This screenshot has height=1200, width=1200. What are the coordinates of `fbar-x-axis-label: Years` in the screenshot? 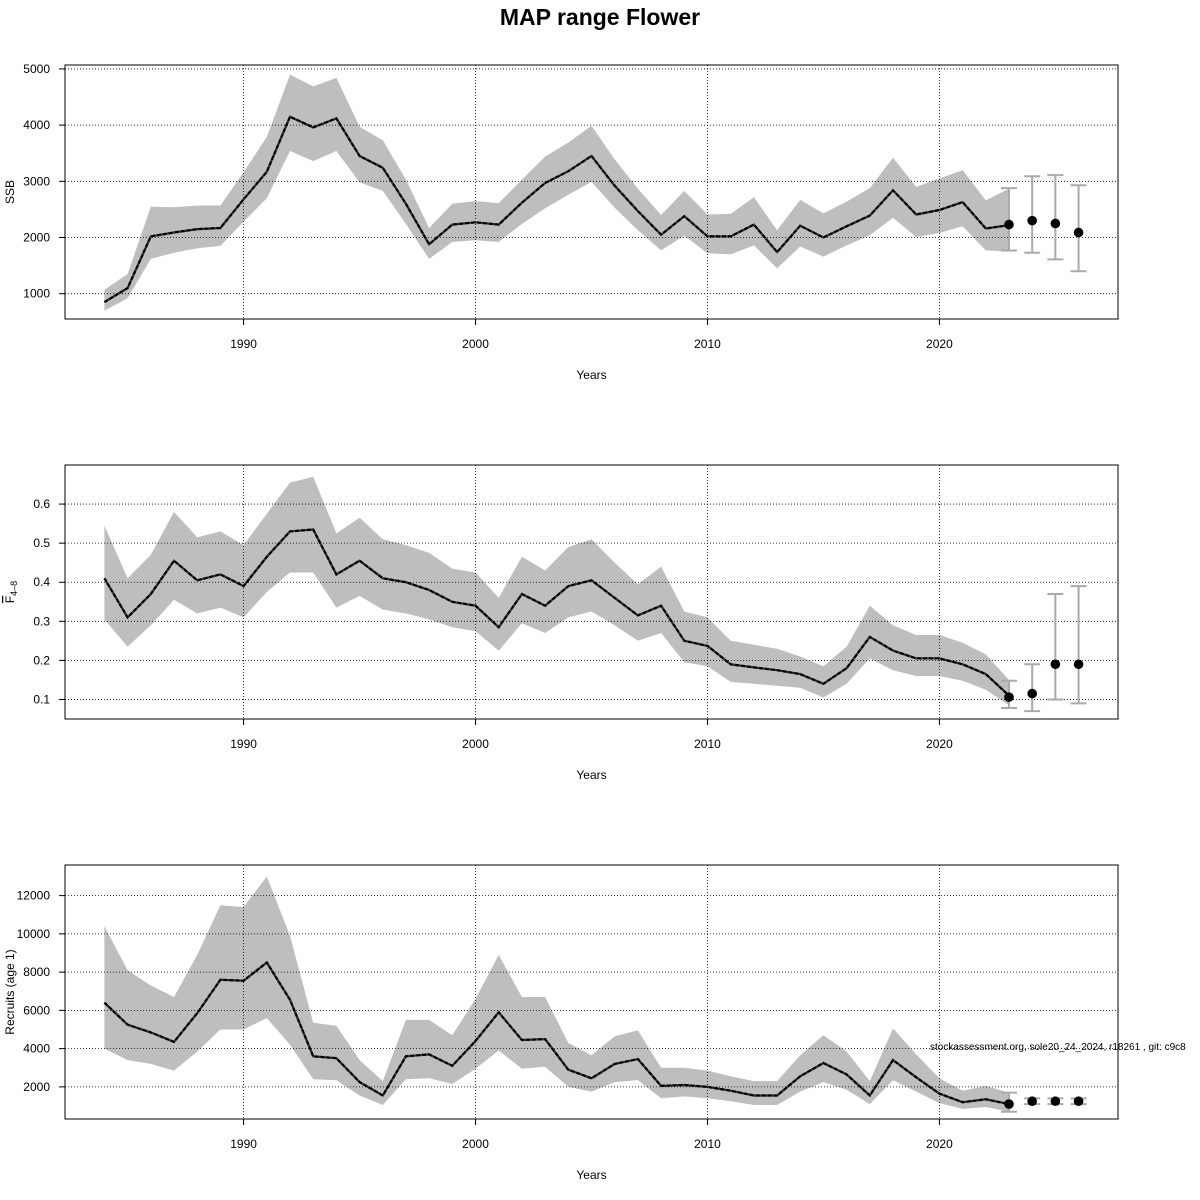 It's located at (591, 775).